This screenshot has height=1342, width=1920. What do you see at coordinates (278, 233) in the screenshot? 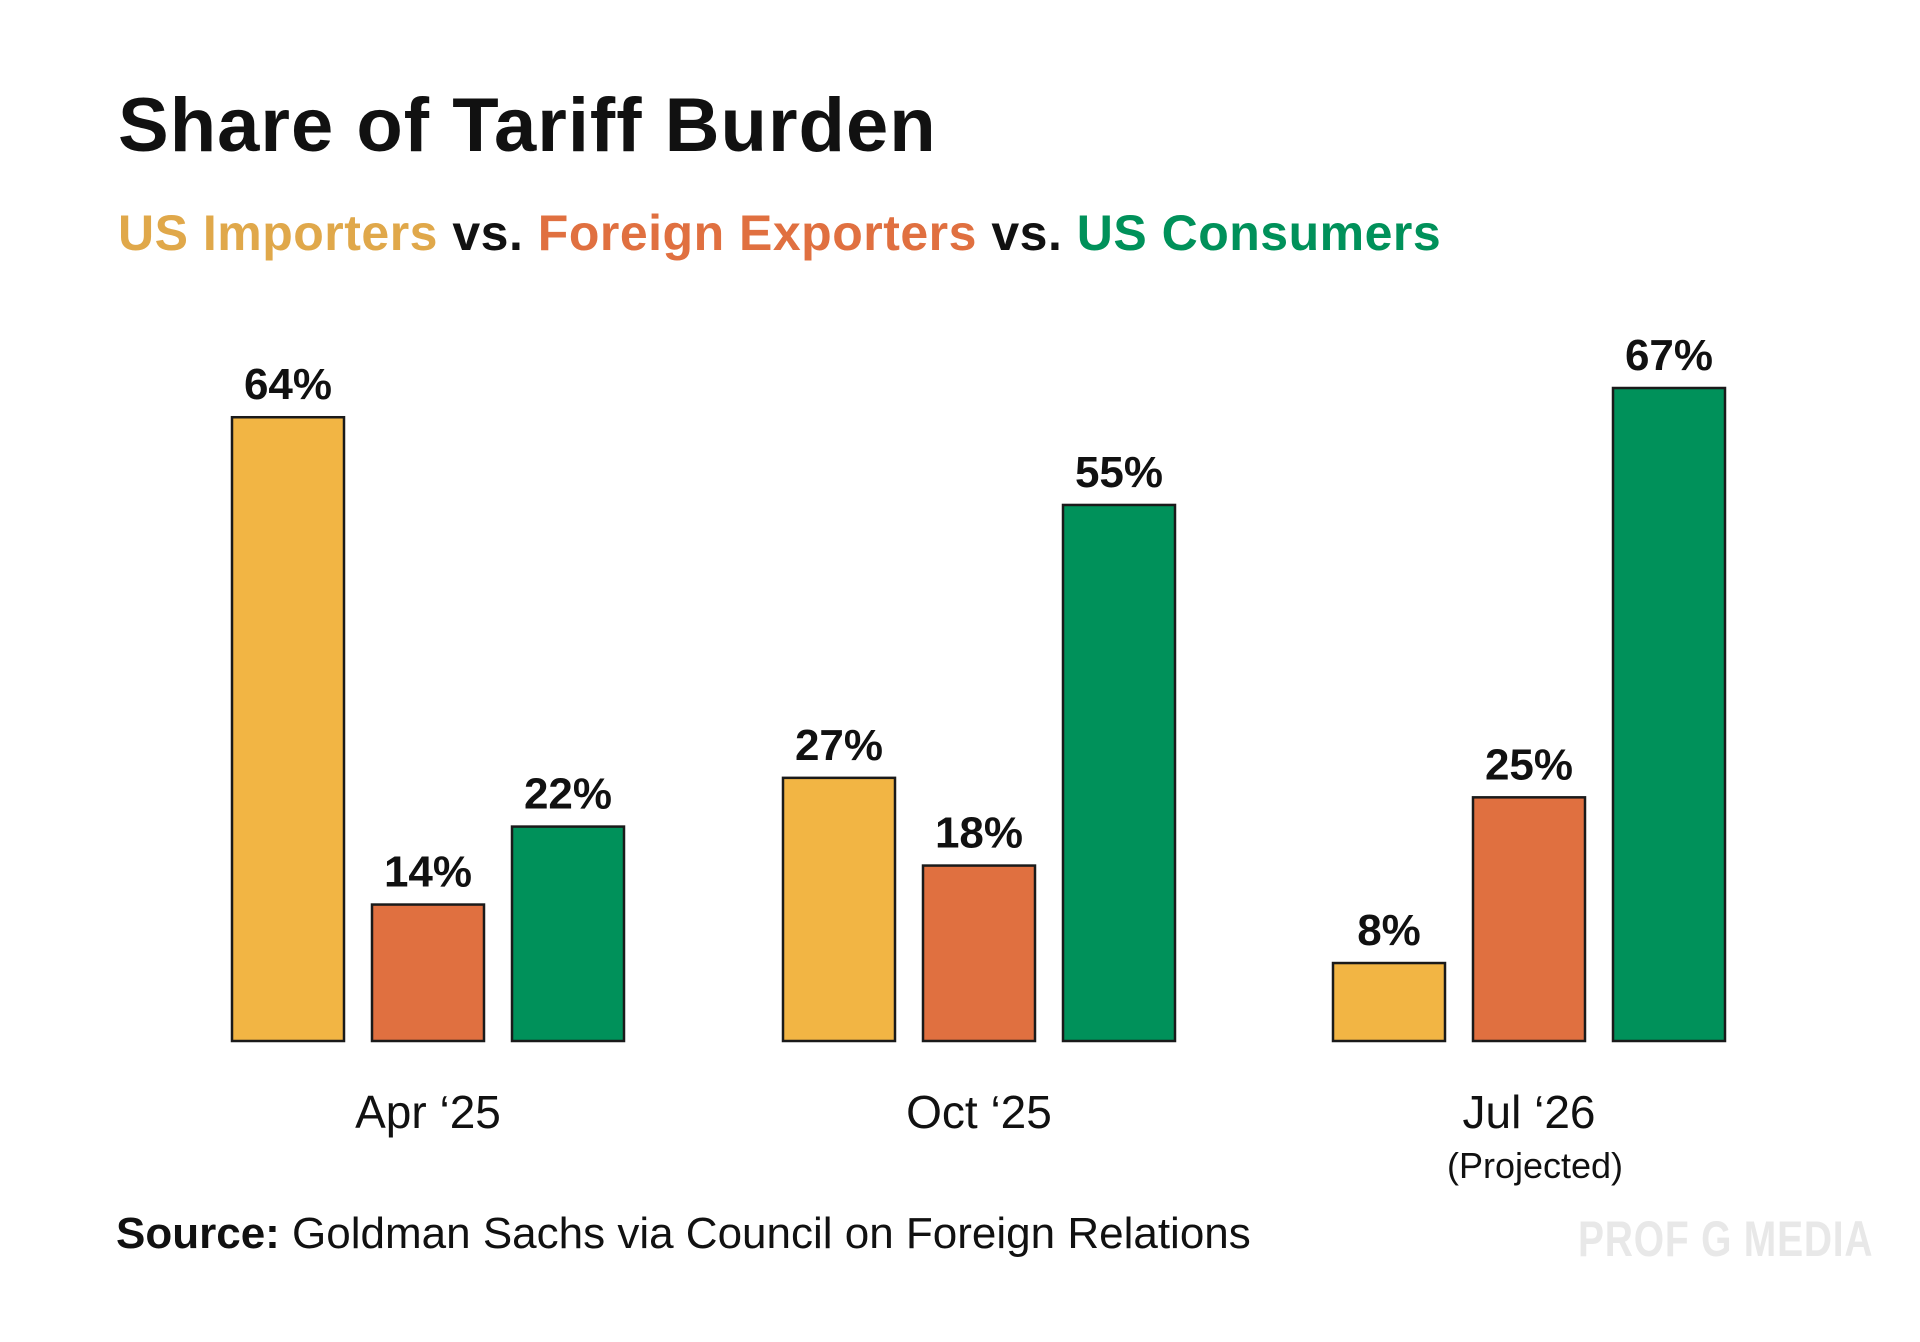
I see `subtitle-importers: US Importers` at bounding box center [278, 233].